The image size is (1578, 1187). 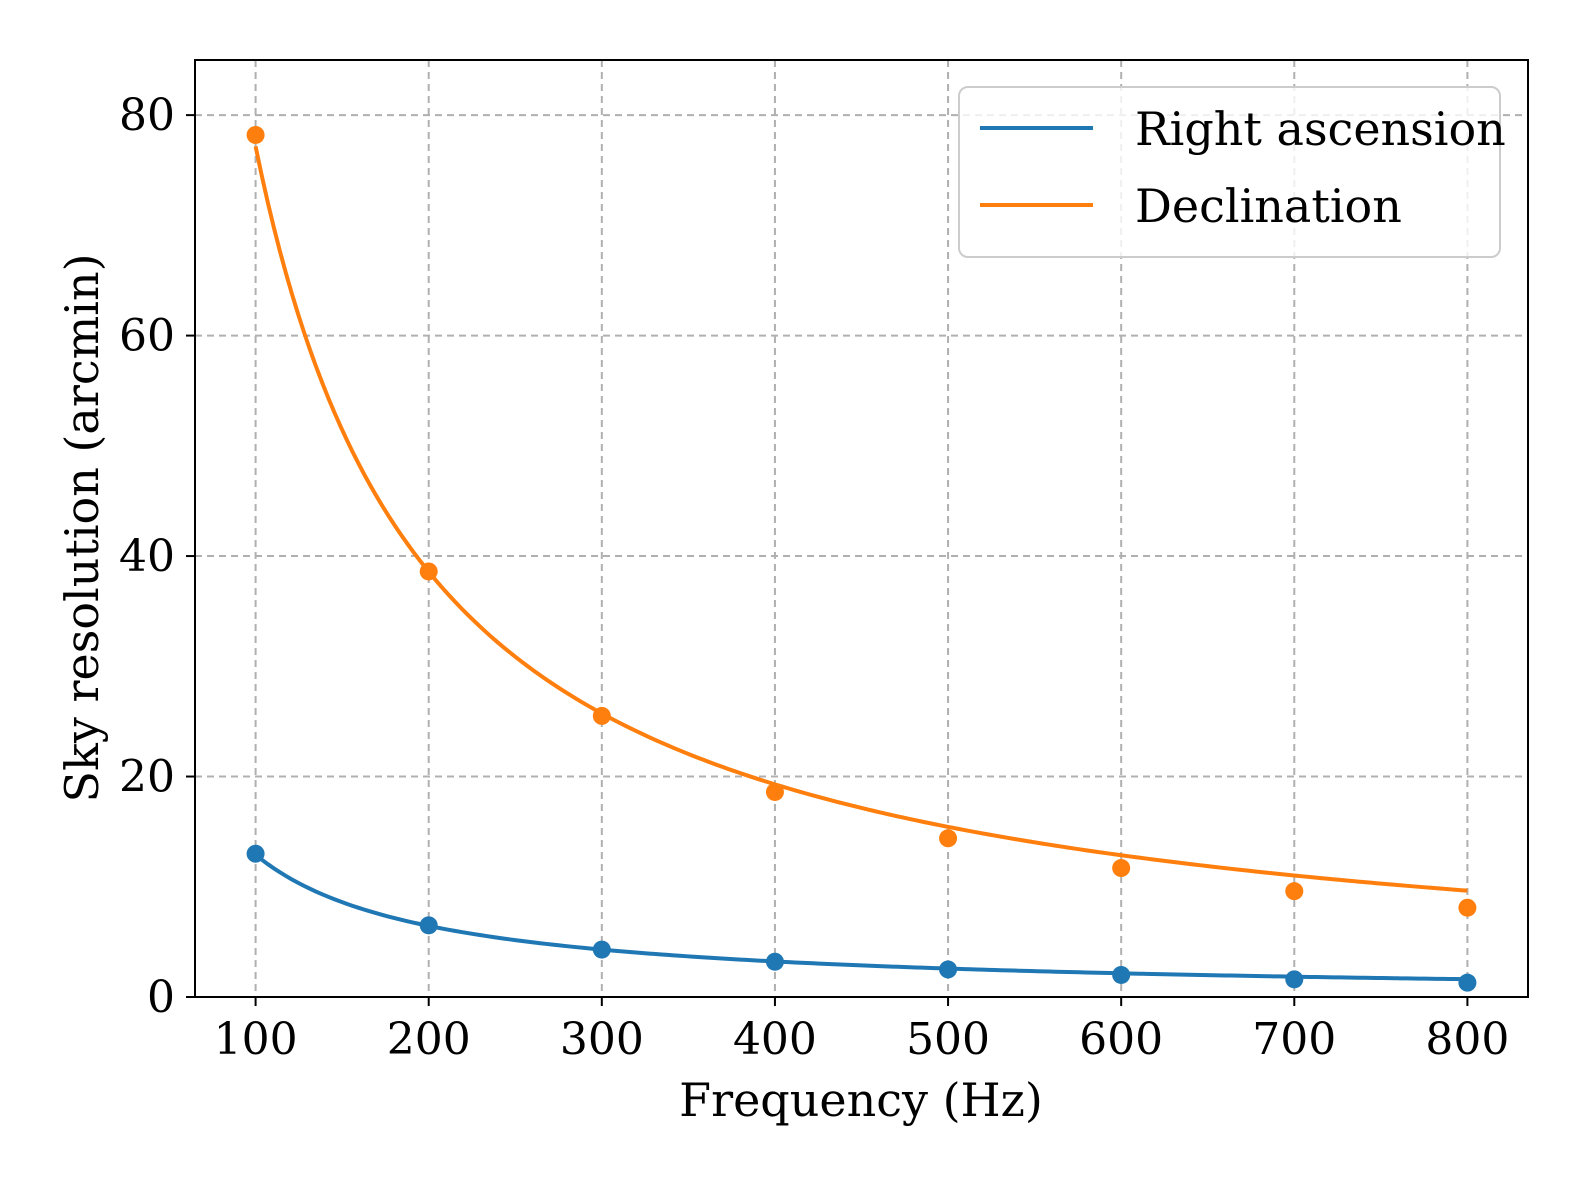 What do you see at coordinates (775, 1039) in the screenshot?
I see `x-tick-label: 400` at bounding box center [775, 1039].